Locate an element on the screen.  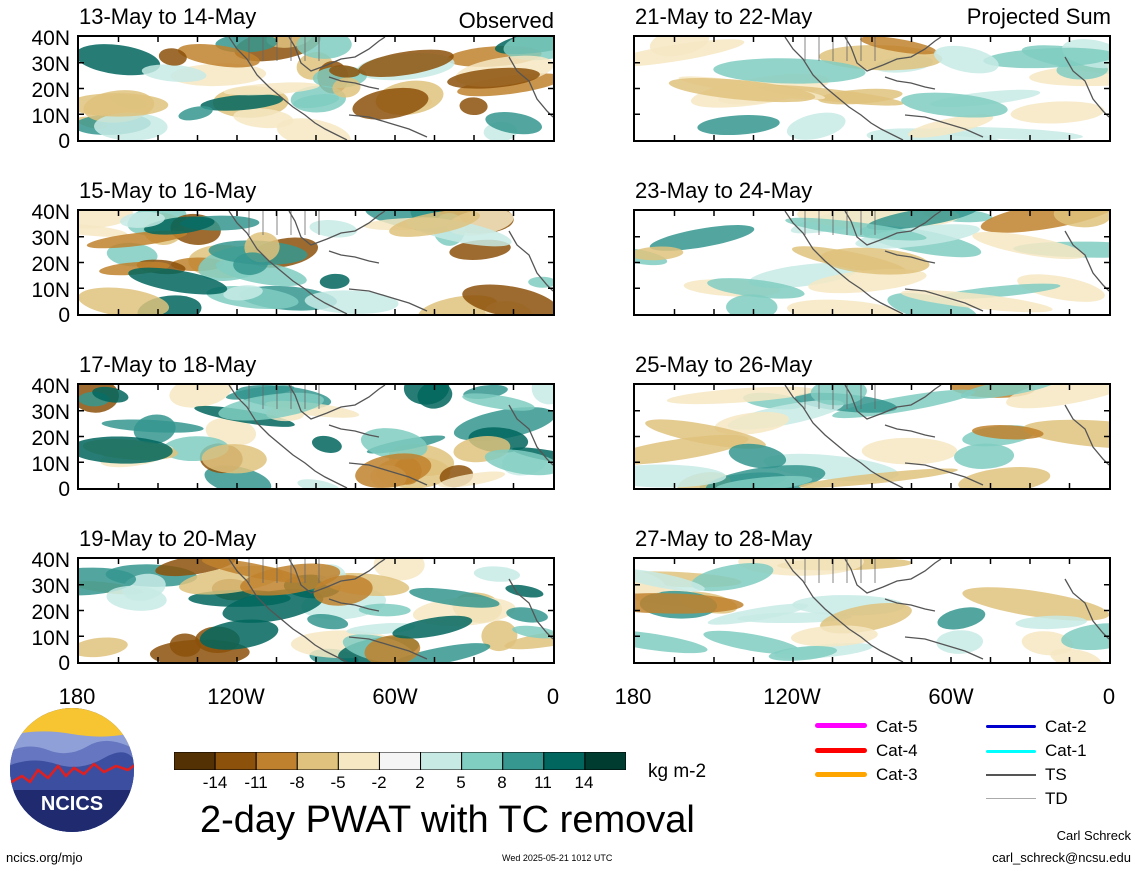
colorbar-tick-label: 8 is located at coordinates (502, 782).